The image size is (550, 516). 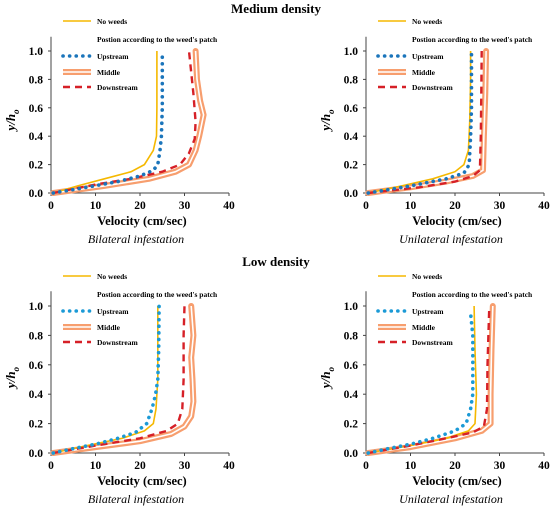 What do you see at coordinates (105, 122) in the screenshot?
I see `series-no-weeds-line` at bounding box center [105, 122].